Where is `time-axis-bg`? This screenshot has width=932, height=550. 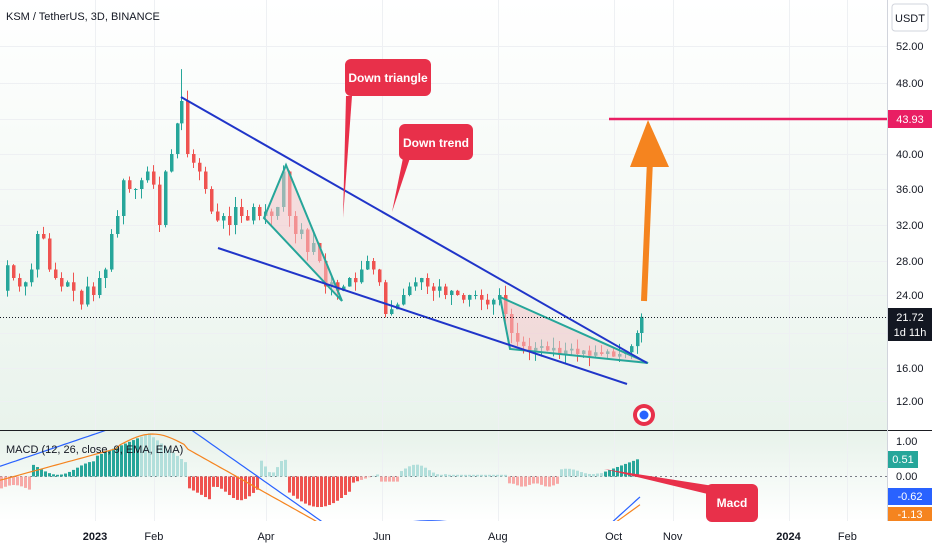 time-axis-bg is located at coordinates (466, 535).